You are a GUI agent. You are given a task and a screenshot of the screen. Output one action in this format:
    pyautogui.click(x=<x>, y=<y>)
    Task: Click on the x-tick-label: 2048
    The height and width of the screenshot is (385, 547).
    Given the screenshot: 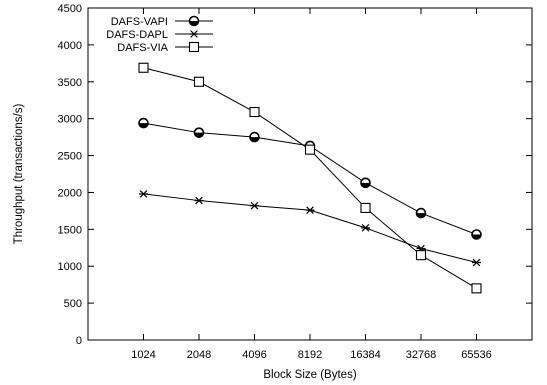 What is the action you would take?
    pyautogui.click(x=199, y=355)
    